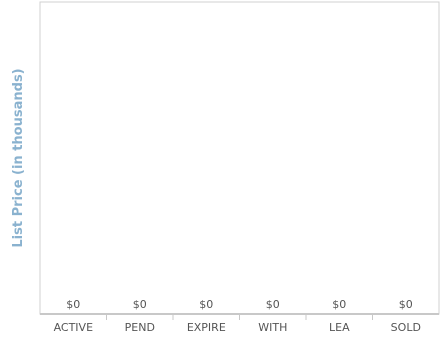 The image size is (440, 343). Describe the element at coordinates (206, 327) in the screenshot. I see `tick-label-expire: EXPIRE` at that location.